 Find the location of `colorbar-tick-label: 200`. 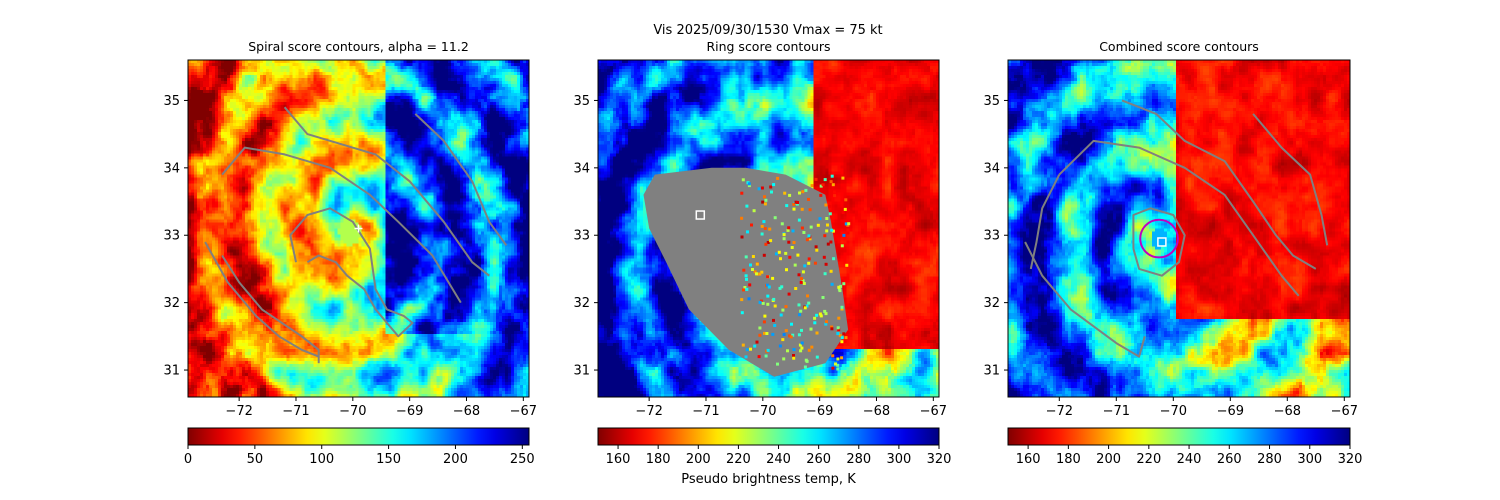

colorbar-tick-label: 200 is located at coordinates (698, 459).